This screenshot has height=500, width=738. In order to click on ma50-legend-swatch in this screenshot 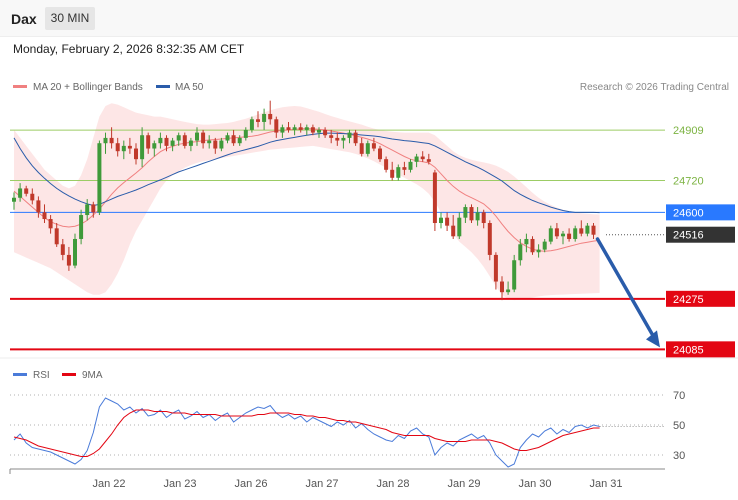, I will do `click(163, 86)`.